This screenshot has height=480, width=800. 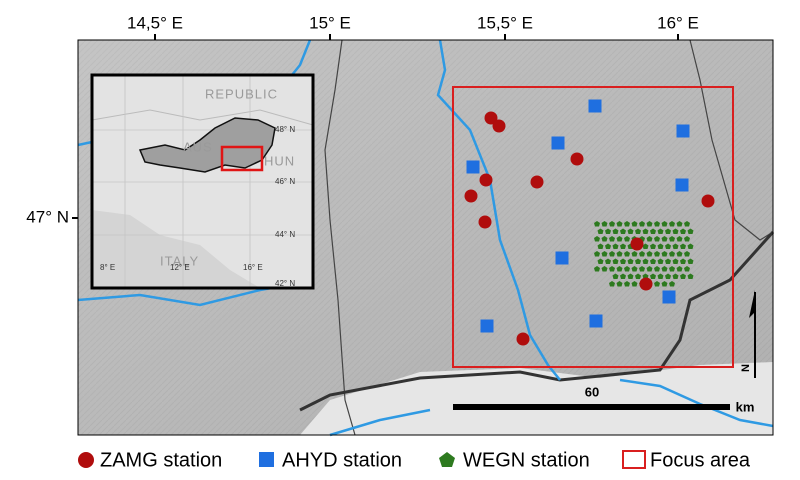 I want to click on longitude-label: 15,5° E, so click(x=505, y=22).